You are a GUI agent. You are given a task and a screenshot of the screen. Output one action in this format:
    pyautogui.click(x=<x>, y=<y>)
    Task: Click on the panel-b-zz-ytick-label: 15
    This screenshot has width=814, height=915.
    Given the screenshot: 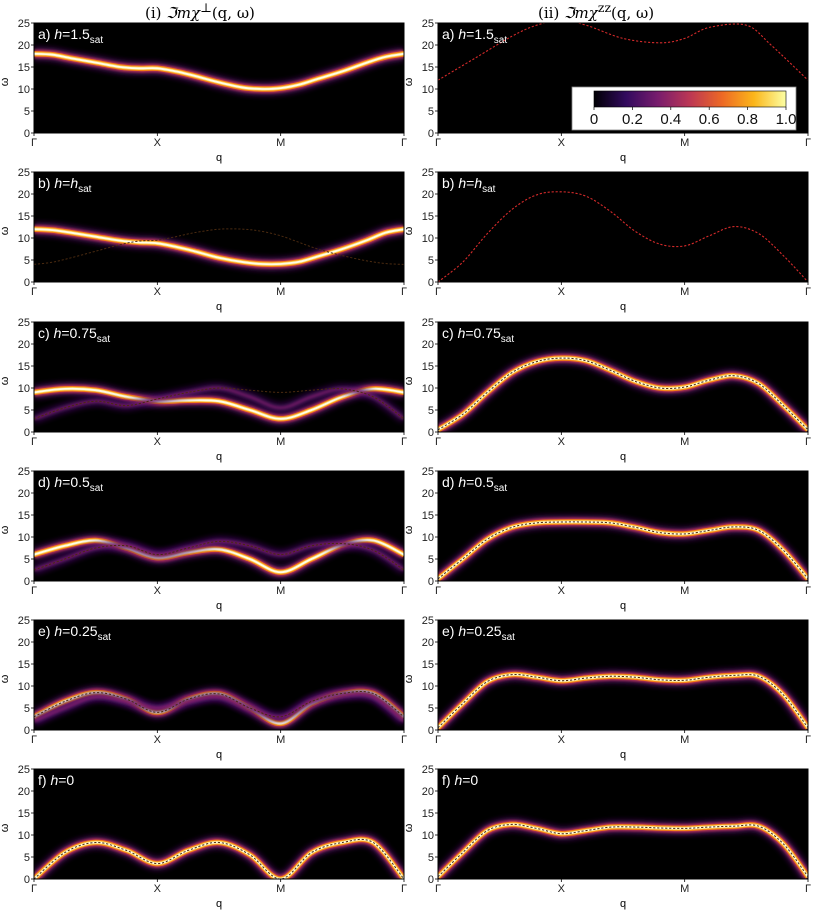 What is the action you would take?
    pyautogui.click(x=428, y=217)
    